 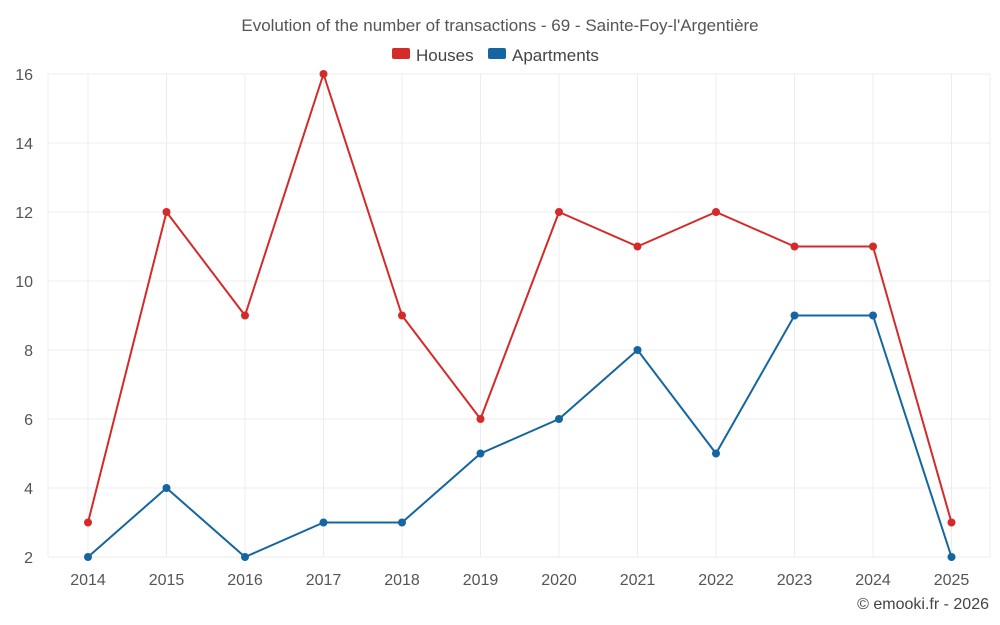 I want to click on data-point-apartments-2015, so click(x=166, y=488).